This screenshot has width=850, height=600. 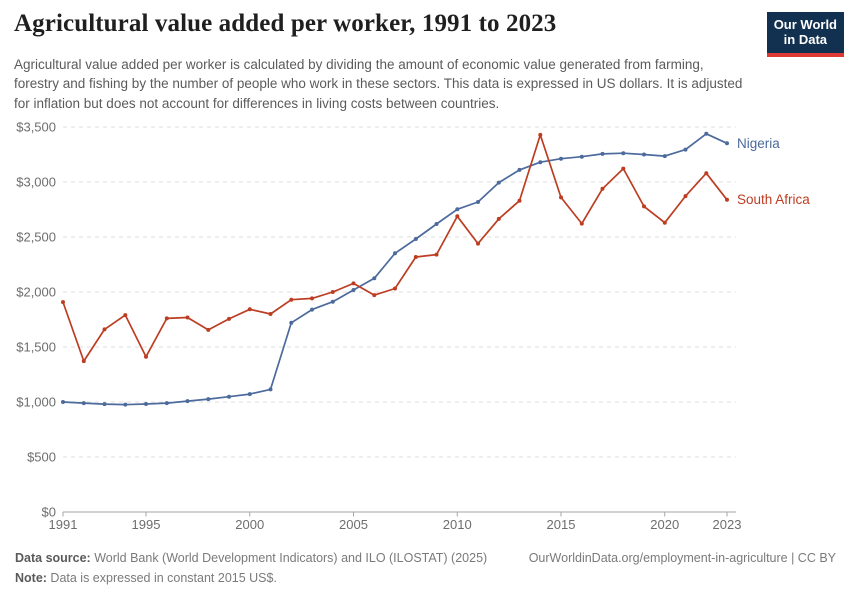 I want to click on note-label: Note:, so click(x=31, y=578).